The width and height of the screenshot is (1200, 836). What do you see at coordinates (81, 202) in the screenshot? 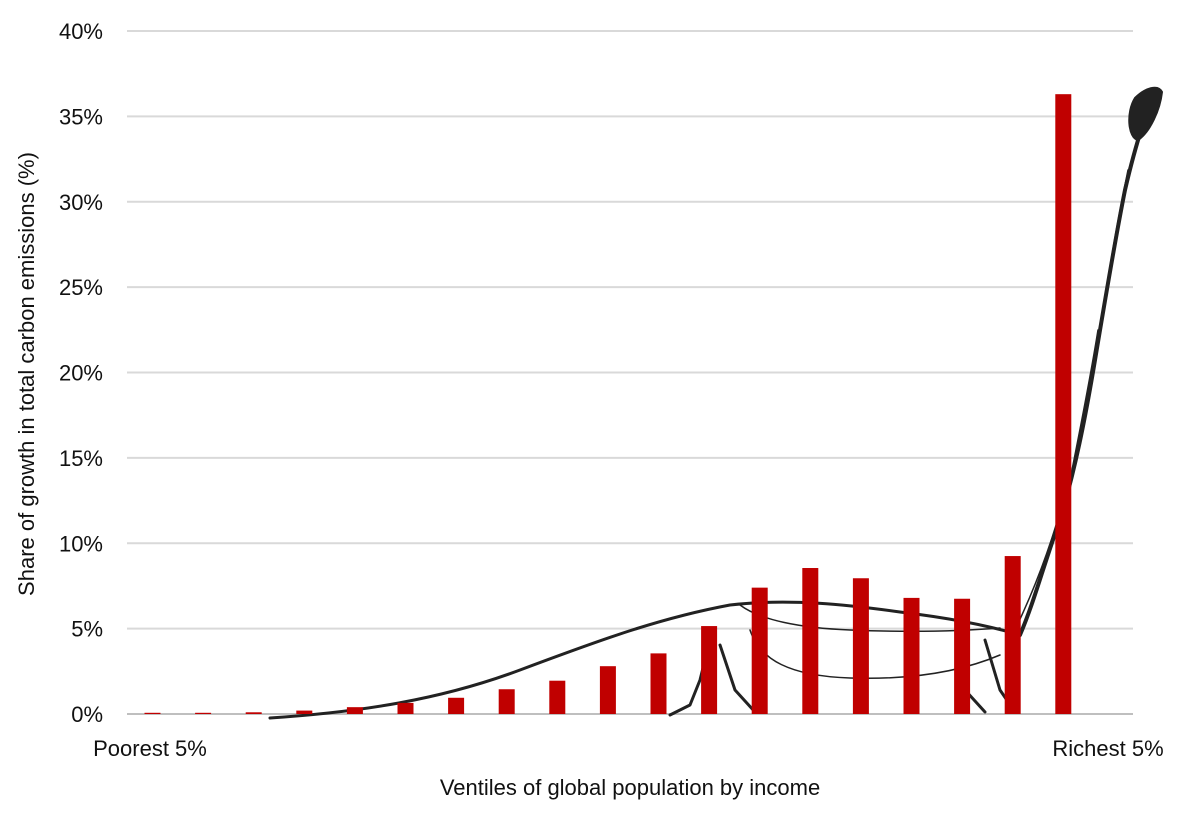
I see `y-tick-label: 30%` at bounding box center [81, 202].